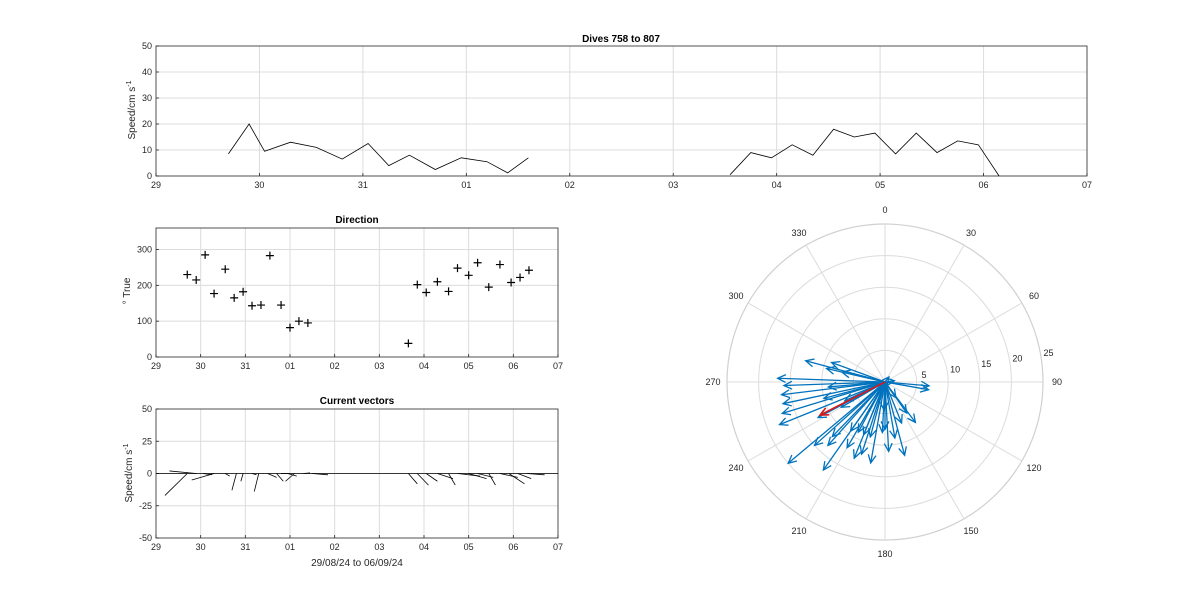 The height and width of the screenshot is (605, 1200). What do you see at coordinates (971, 233) in the screenshot?
I see `polar-angle-label: 30` at bounding box center [971, 233].